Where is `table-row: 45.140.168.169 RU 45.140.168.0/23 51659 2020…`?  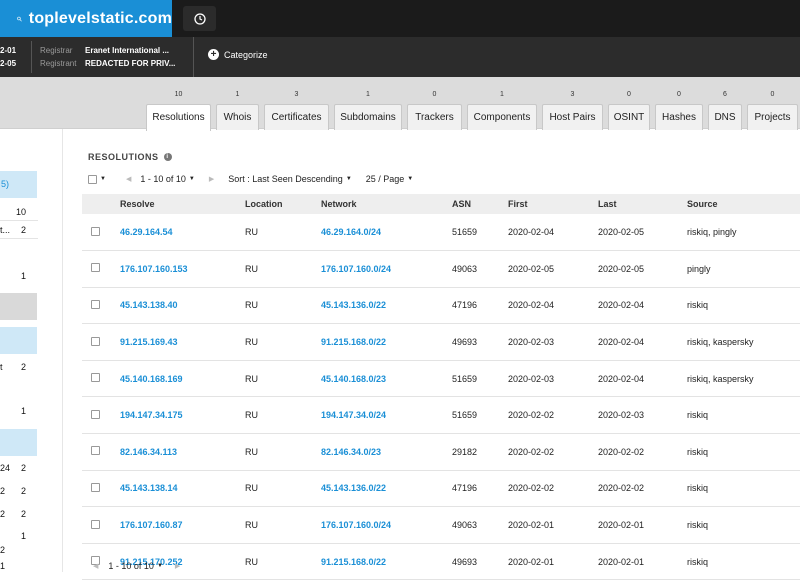 table-row: 45.140.168.169 RU 45.140.168.0/23 51659 2020… is located at coordinates (441, 379).